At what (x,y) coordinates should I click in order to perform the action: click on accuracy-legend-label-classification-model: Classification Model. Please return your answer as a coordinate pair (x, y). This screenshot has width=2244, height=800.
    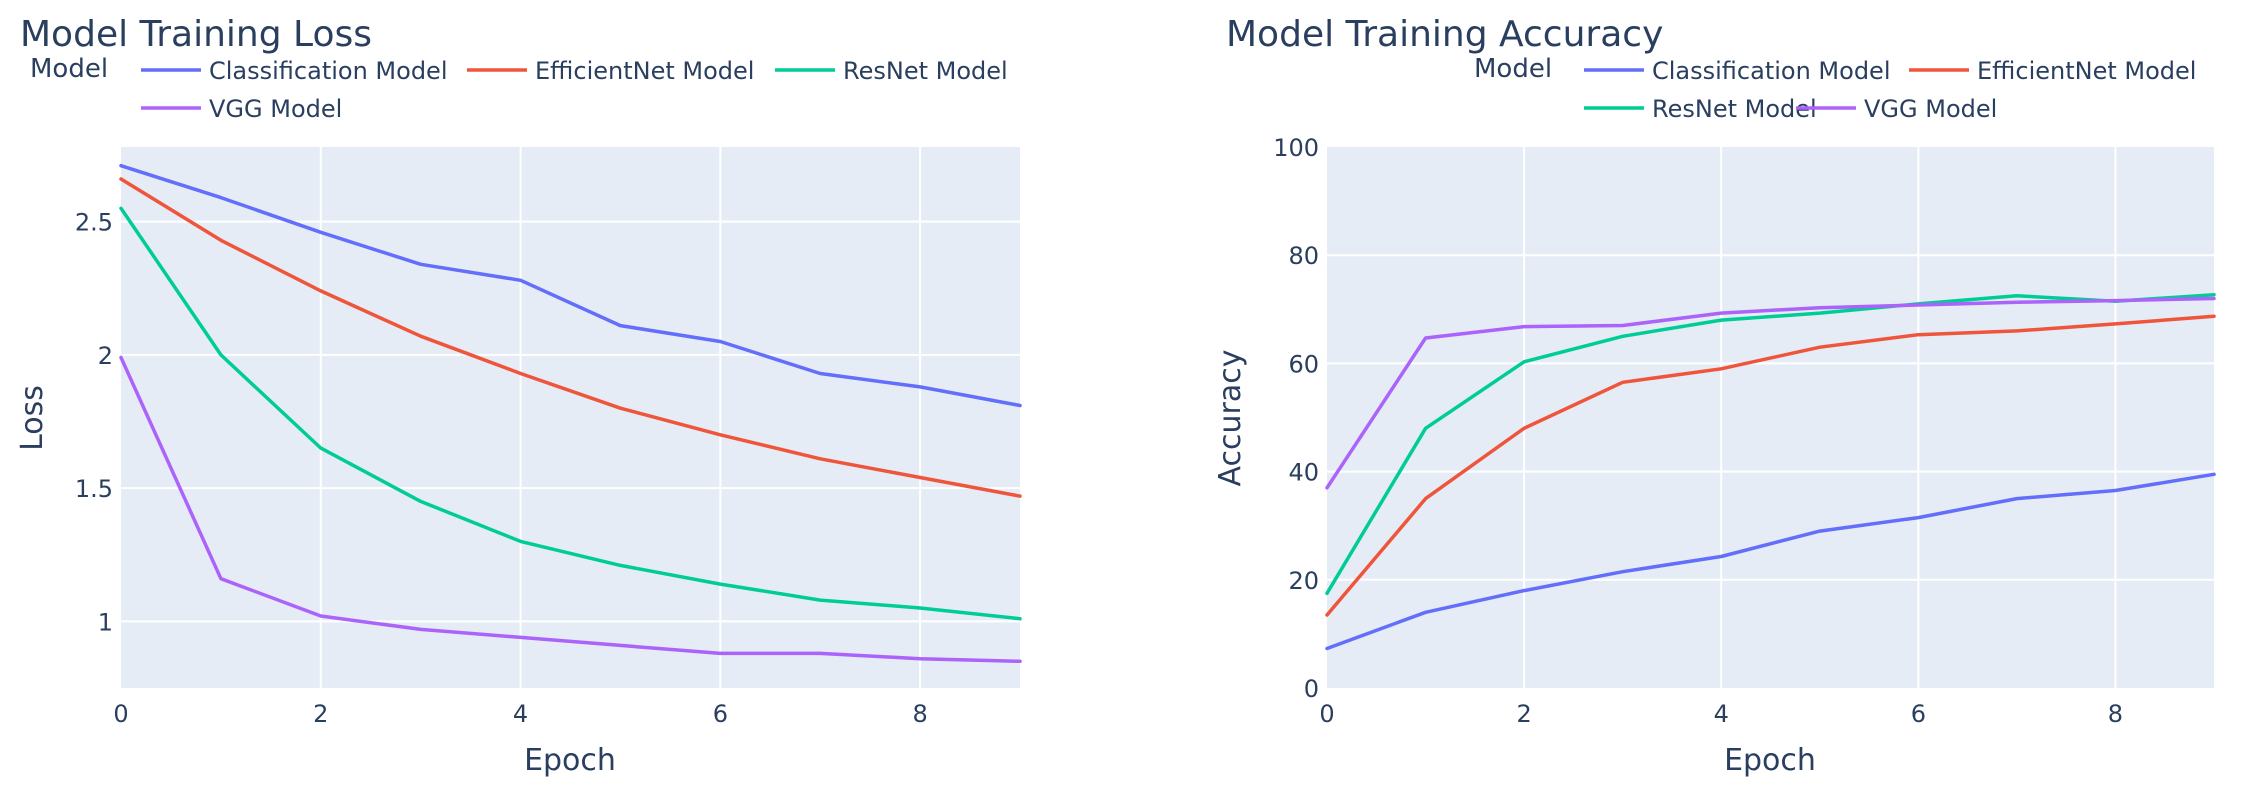
    Looking at the image, I should click on (1771, 71).